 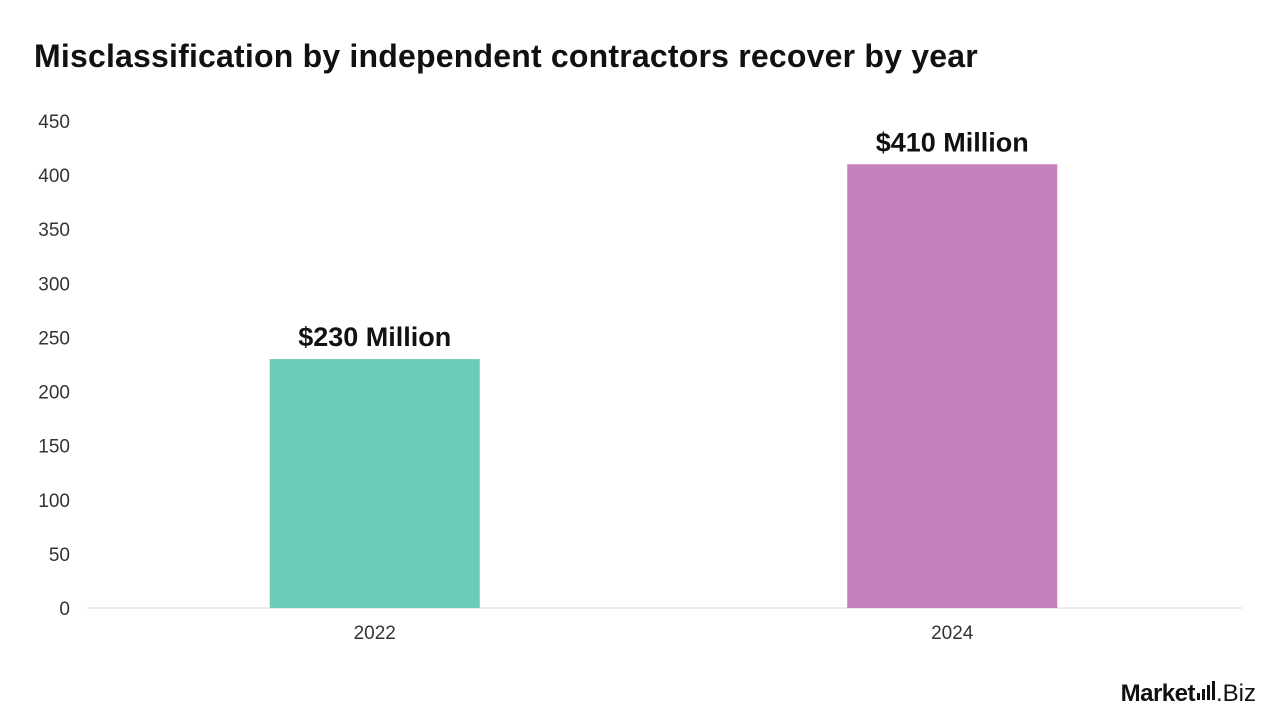 What do you see at coordinates (64, 609) in the screenshot?
I see `y-tick-label: 0` at bounding box center [64, 609].